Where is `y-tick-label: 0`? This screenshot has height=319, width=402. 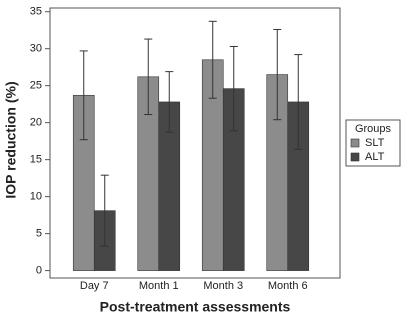 y-tick-label: 0 is located at coordinates (39, 271).